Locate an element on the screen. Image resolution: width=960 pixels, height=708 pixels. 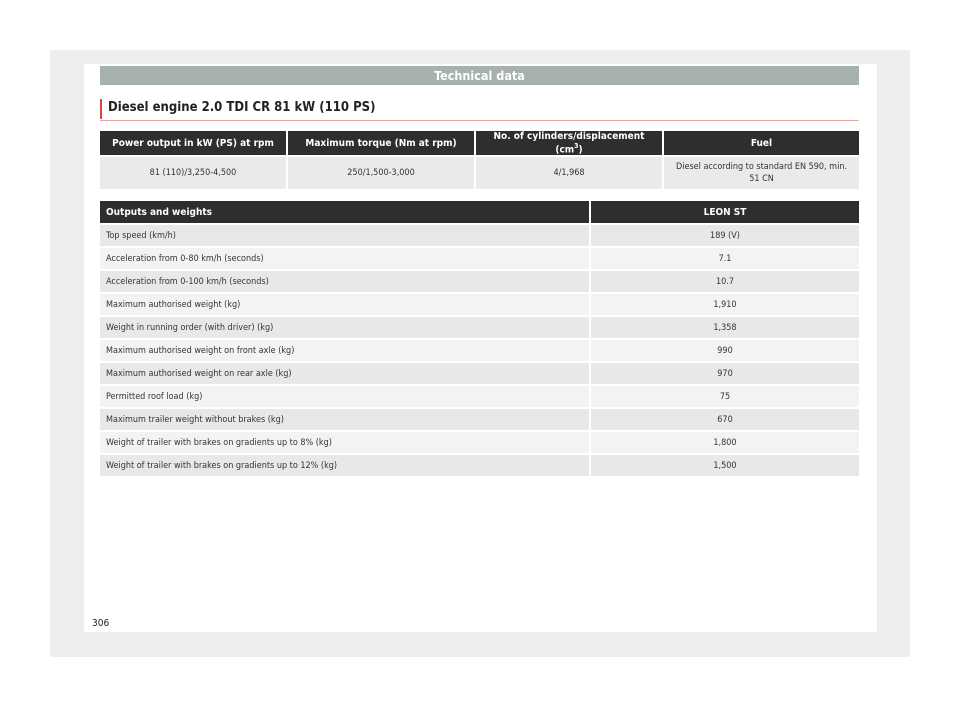
row-label: Maximum authorised weight (kg) is located at coordinates (344, 304).